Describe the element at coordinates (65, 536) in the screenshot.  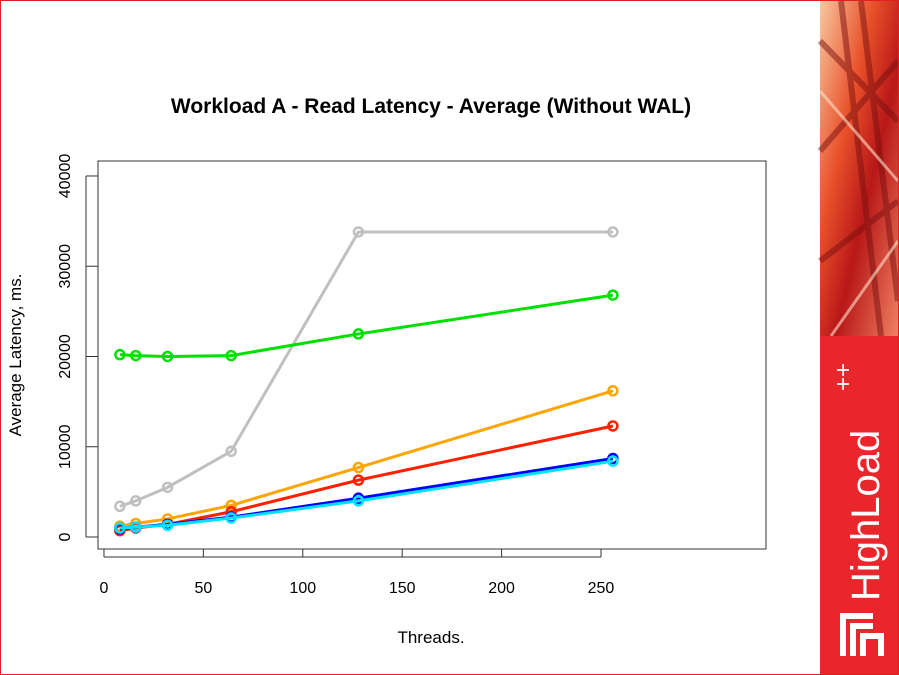
I see `y-tick-label: 0` at that location.